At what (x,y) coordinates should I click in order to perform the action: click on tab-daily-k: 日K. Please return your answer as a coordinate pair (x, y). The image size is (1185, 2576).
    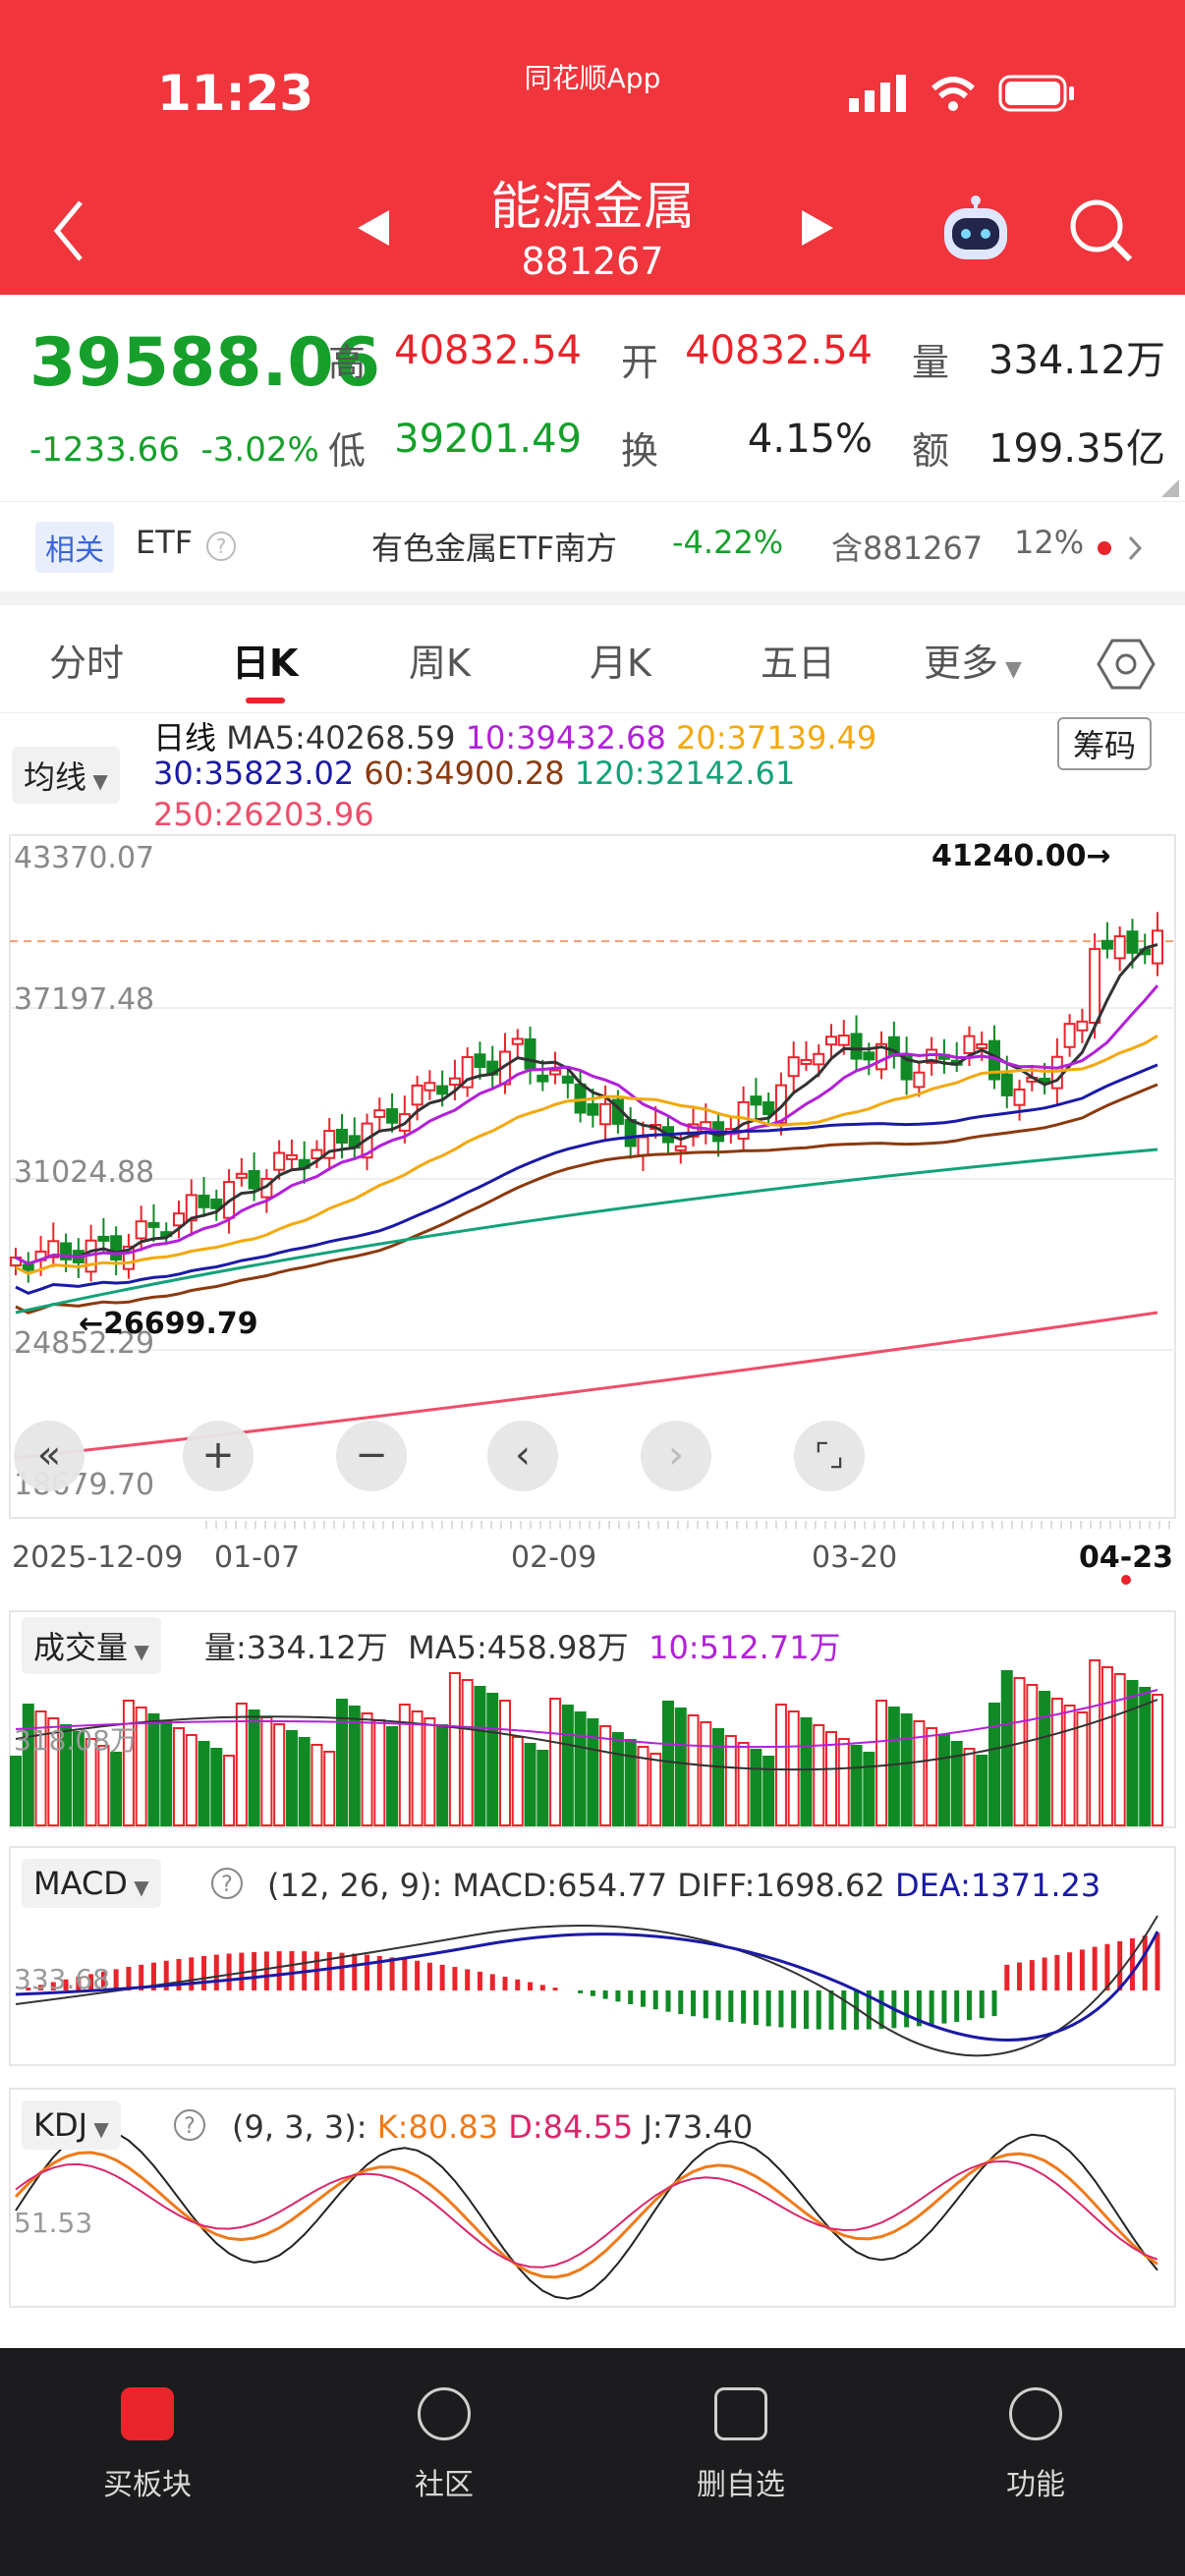
    Looking at the image, I should click on (265, 663).